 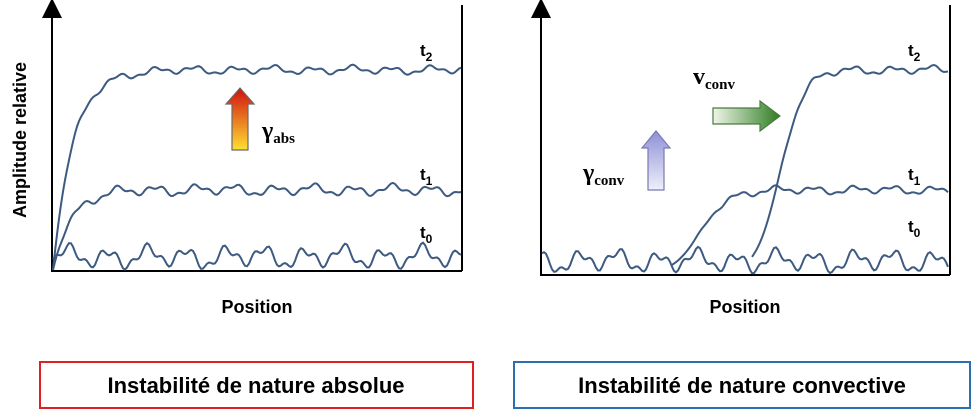 What do you see at coordinates (278, 132) in the screenshot?
I see `growth-label: γabs` at bounding box center [278, 132].